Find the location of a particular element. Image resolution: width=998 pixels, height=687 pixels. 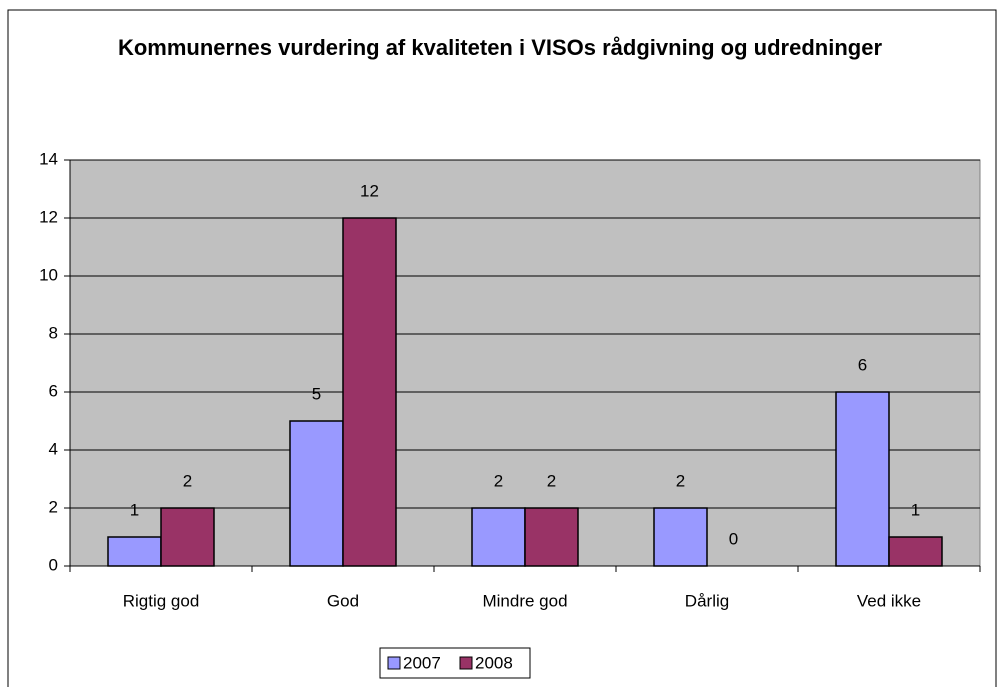

y-tick-label: 6 is located at coordinates (53, 390).